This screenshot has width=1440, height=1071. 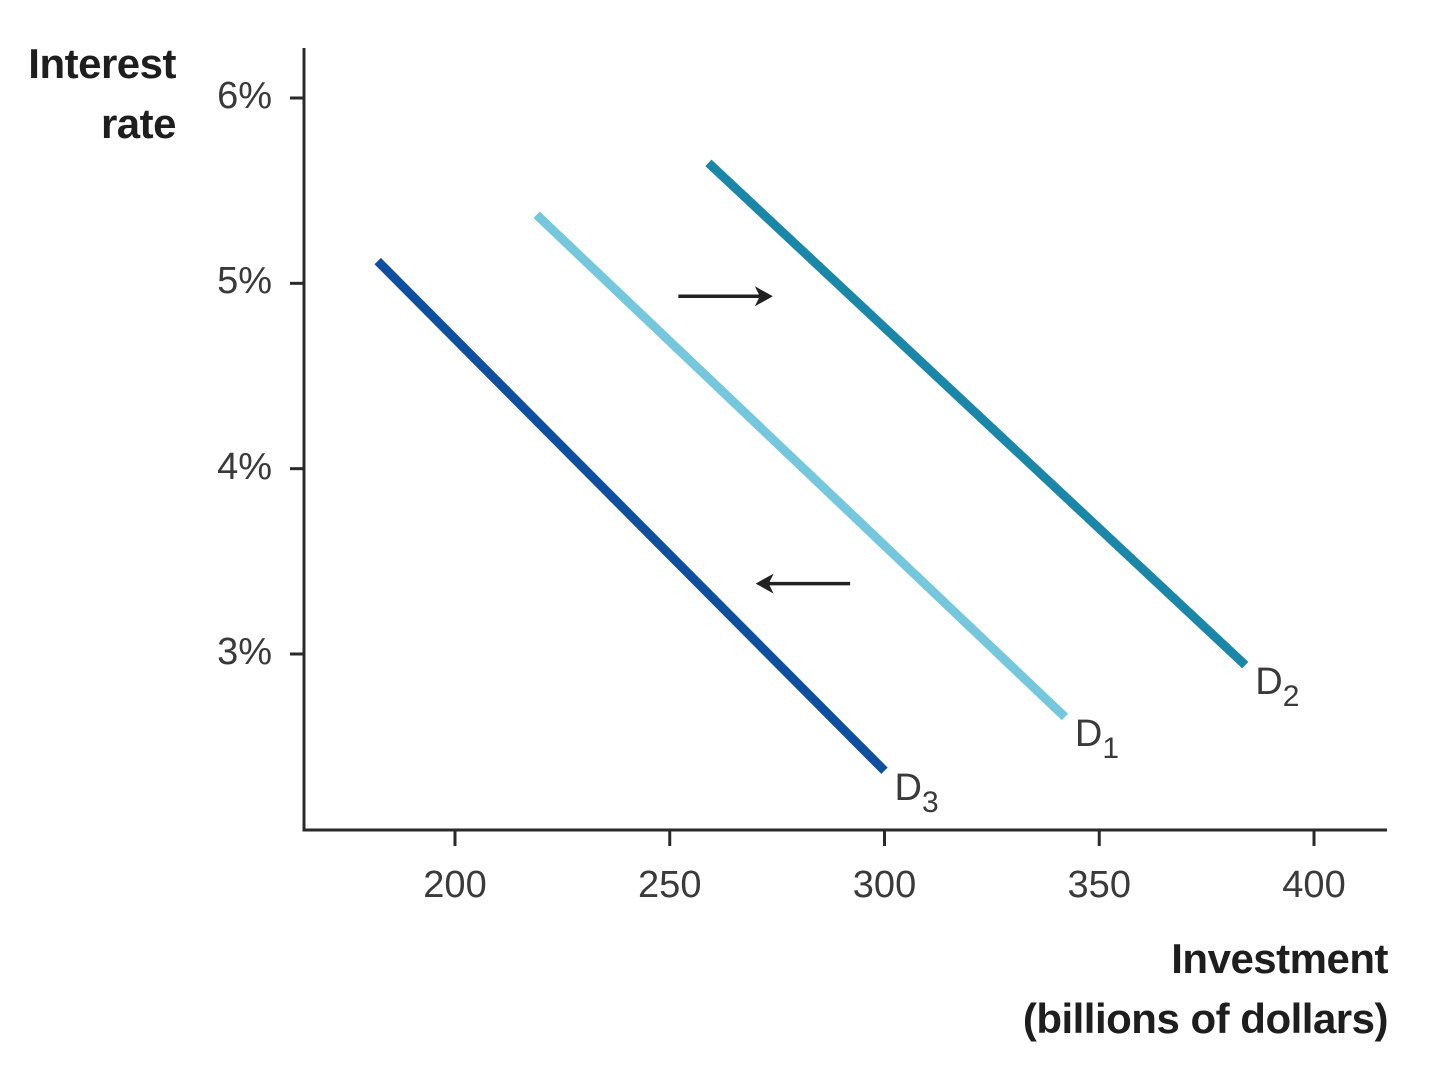 What do you see at coordinates (1314, 885) in the screenshot?
I see `x-tick-label: 400` at bounding box center [1314, 885].